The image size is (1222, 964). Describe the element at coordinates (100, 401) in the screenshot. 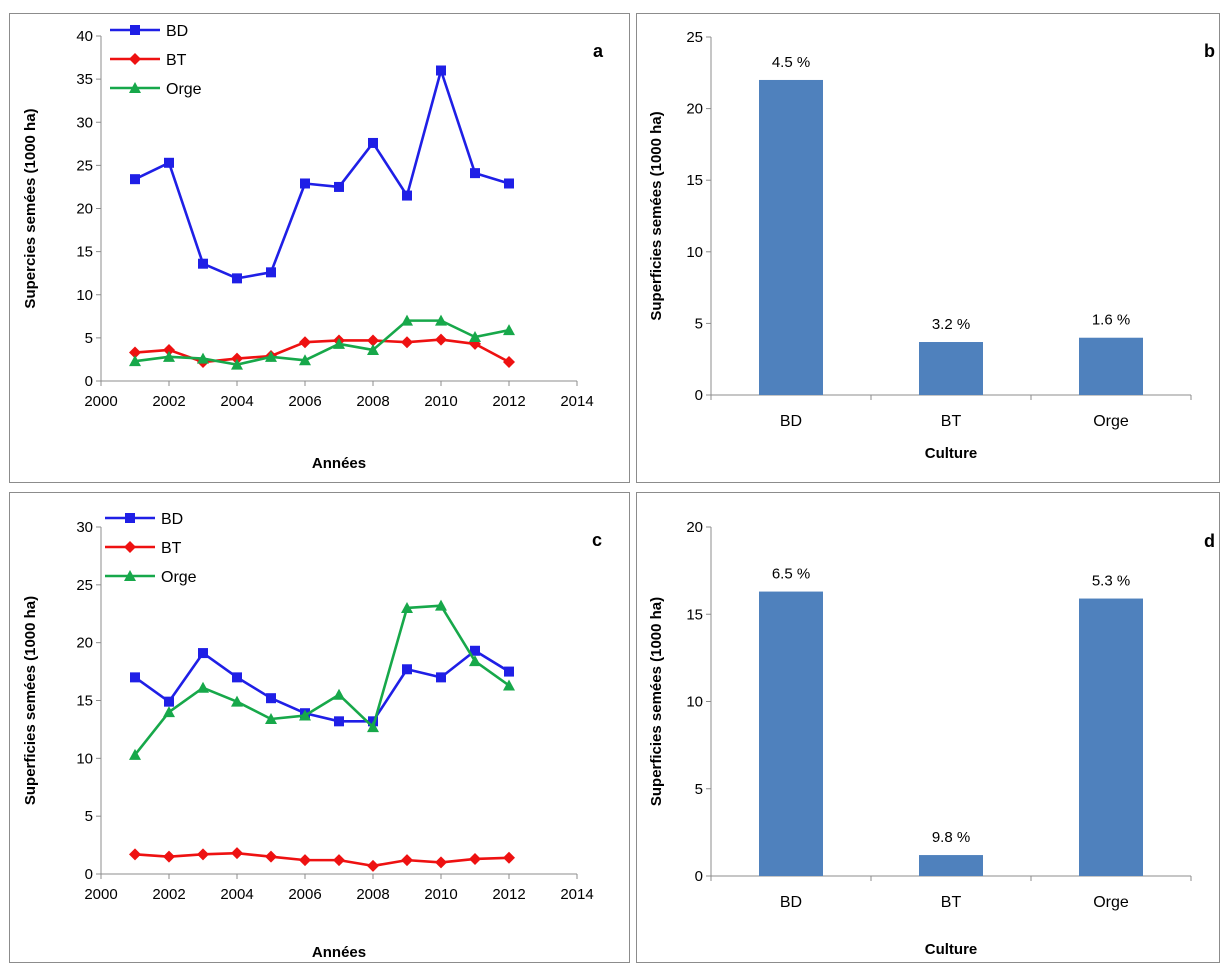

I see `x-tick-label: 2000` at that location.